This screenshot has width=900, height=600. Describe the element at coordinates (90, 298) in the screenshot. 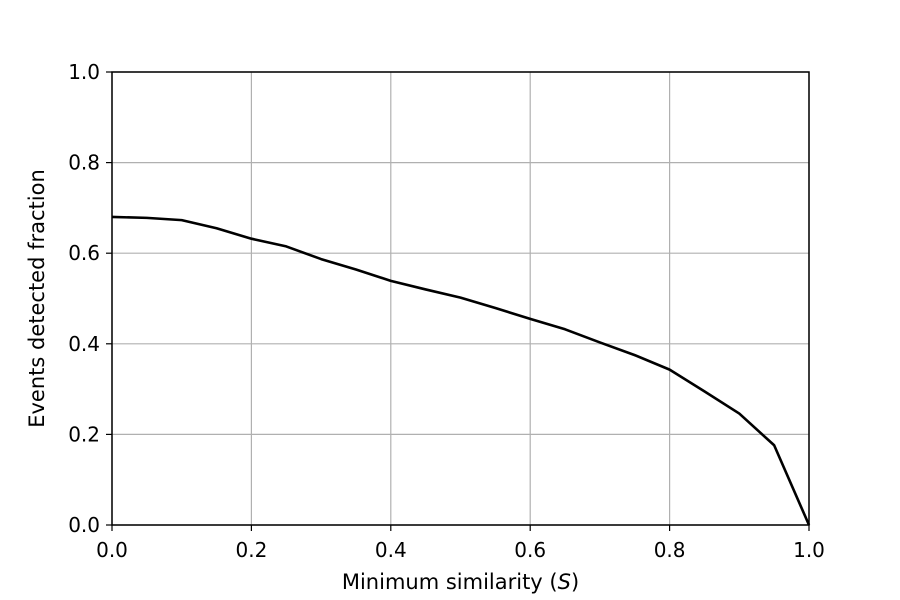

I see `y-axis-ticks: 0.0 0.2 0.4 0.6 0.8 1.0` at that location.